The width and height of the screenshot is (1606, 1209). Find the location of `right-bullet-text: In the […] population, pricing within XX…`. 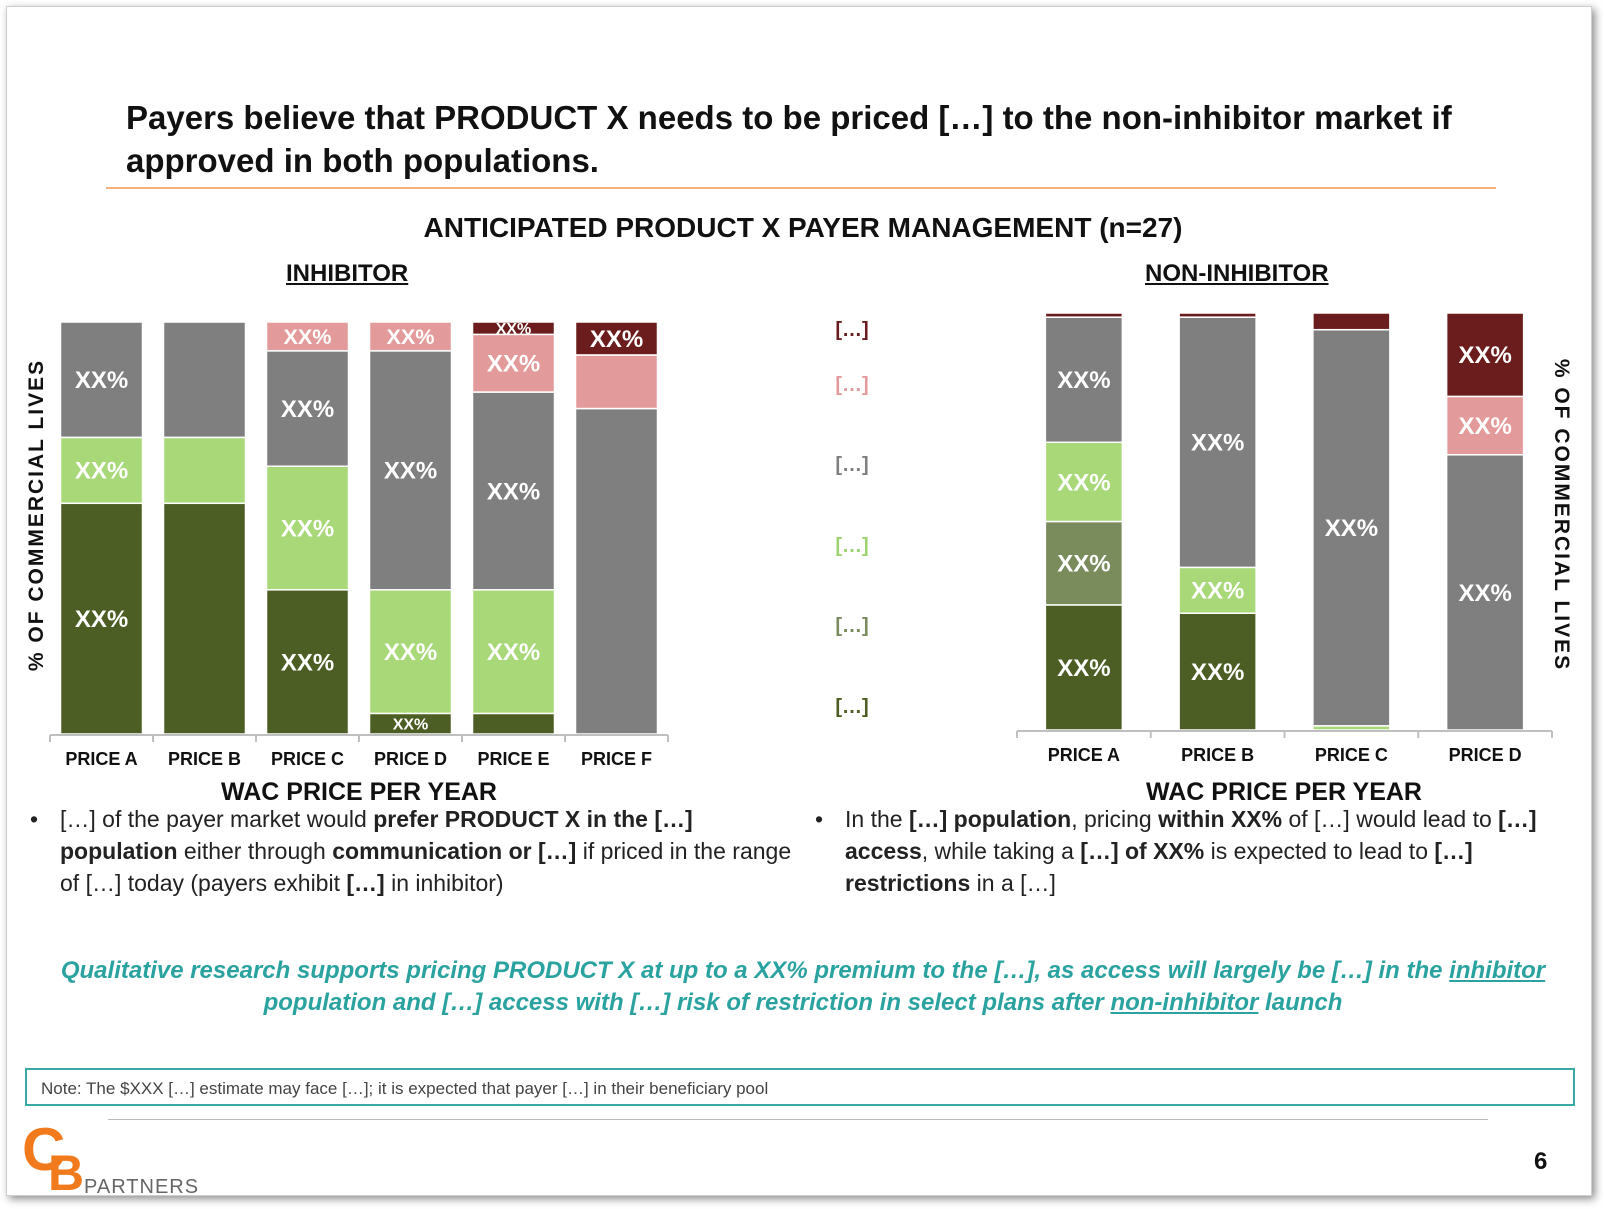

right-bullet-text: In the […] population, pricing within XX… is located at coordinates (1190, 851).